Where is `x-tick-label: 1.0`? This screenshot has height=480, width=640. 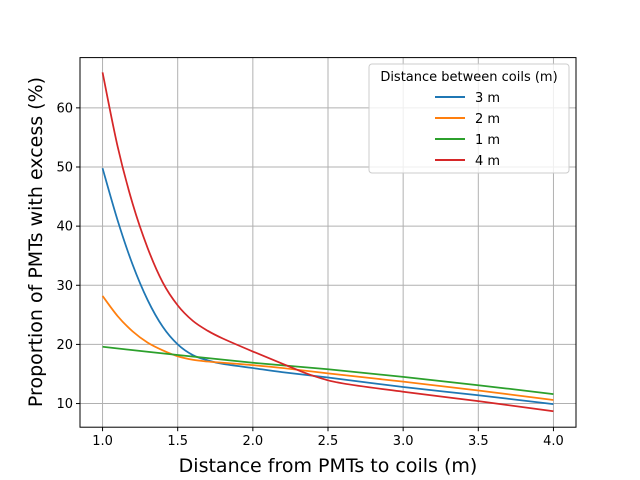
x-tick-label: 1.0 is located at coordinates (102, 441).